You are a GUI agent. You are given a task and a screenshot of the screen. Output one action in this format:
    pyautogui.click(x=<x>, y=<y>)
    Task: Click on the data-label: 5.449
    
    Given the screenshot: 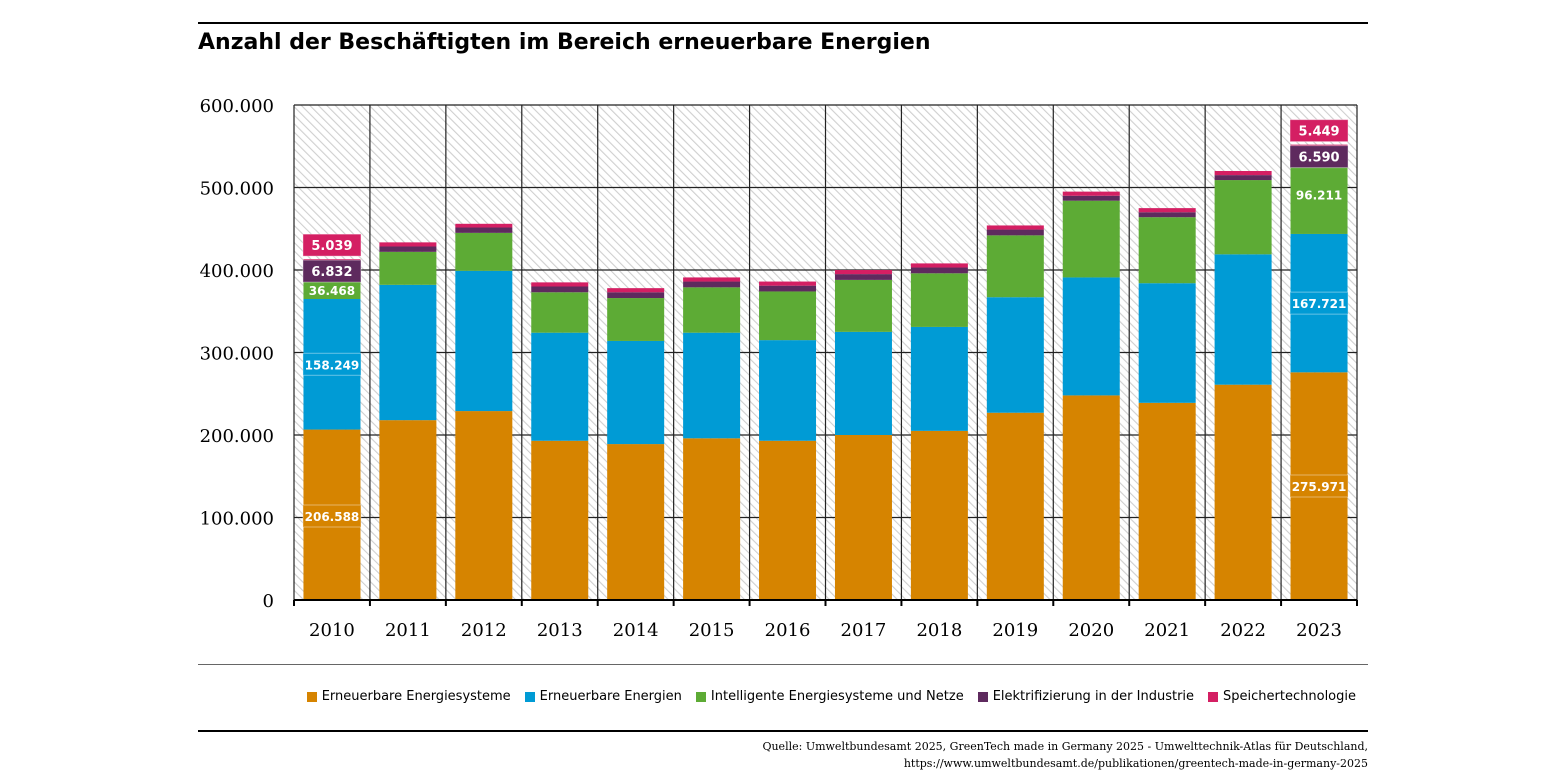 What is the action you would take?
    pyautogui.click(x=1318, y=132)
    